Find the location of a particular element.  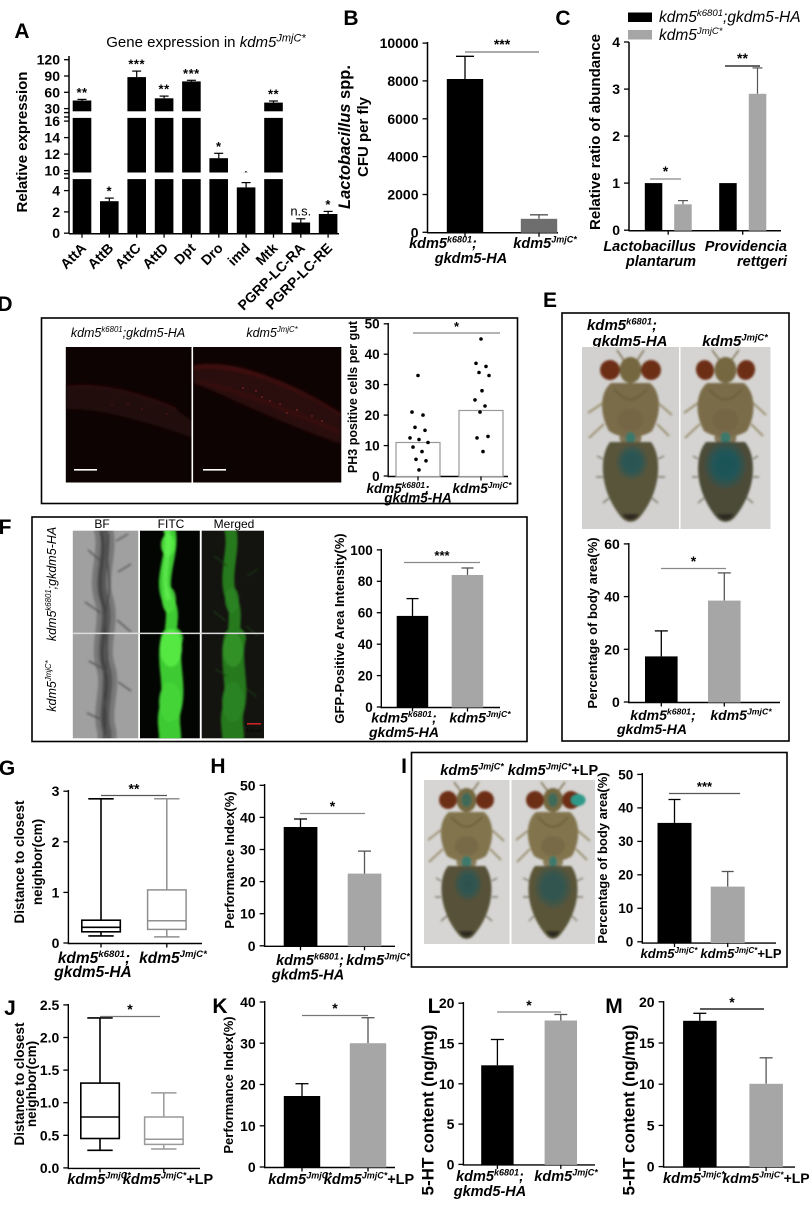

svg-text: Gene expression in kdm5JmjC* is located at coordinates (206, 42).